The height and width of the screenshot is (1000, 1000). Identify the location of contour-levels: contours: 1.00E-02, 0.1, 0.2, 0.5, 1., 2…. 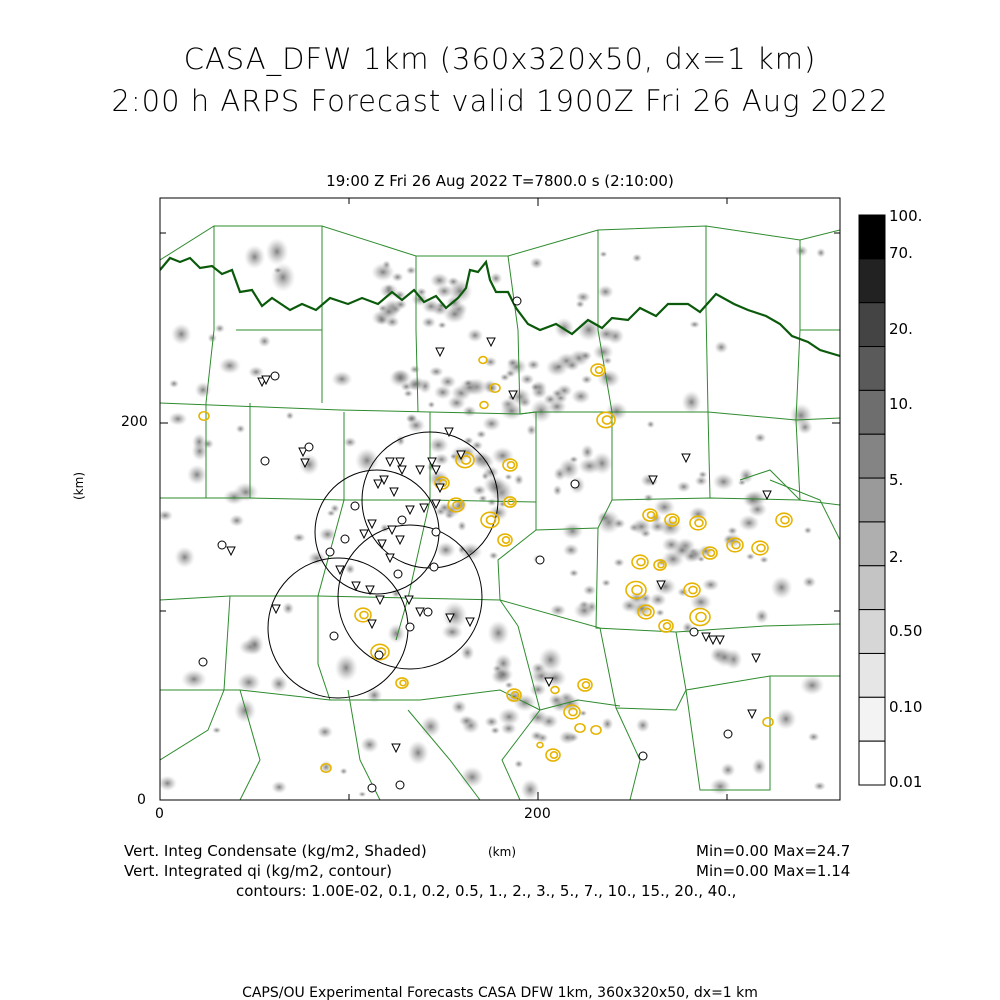
(486, 891).